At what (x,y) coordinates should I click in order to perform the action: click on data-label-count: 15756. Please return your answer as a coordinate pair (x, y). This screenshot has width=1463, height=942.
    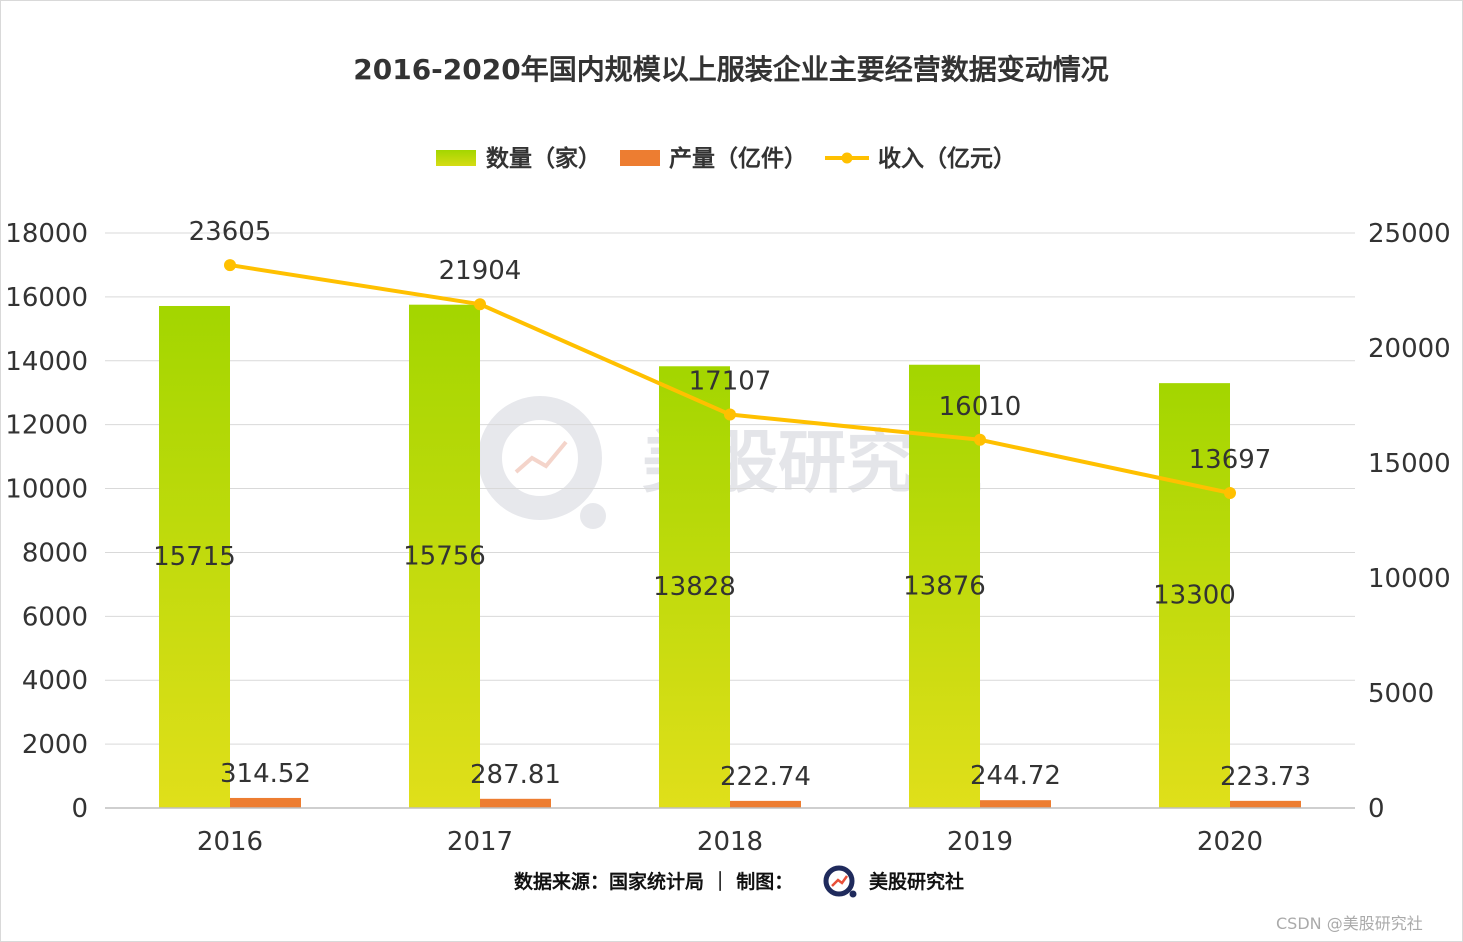
    Looking at the image, I should click on (444, 556).